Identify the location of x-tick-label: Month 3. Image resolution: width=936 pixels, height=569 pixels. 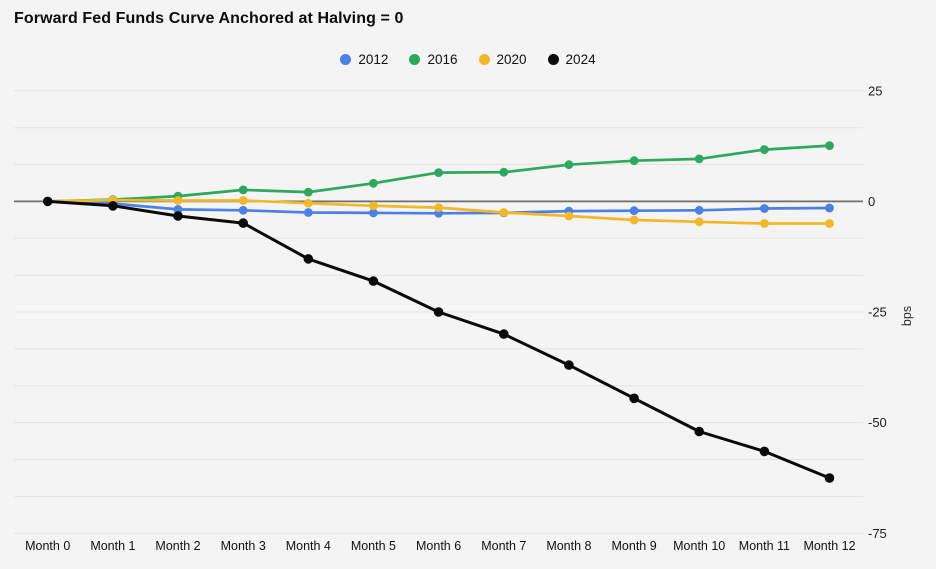
(243, 546).